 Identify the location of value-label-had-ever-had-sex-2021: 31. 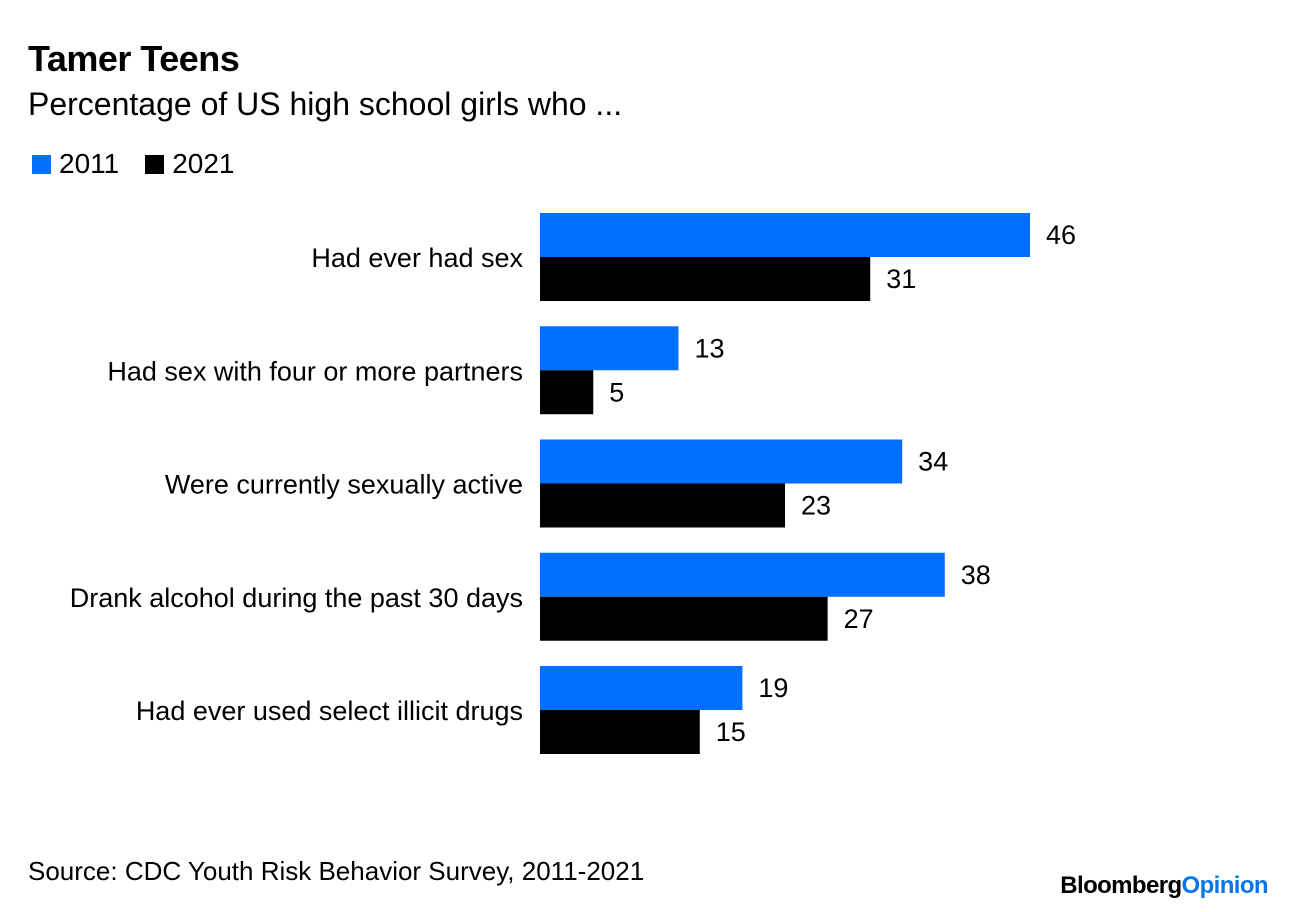
(901, 279).